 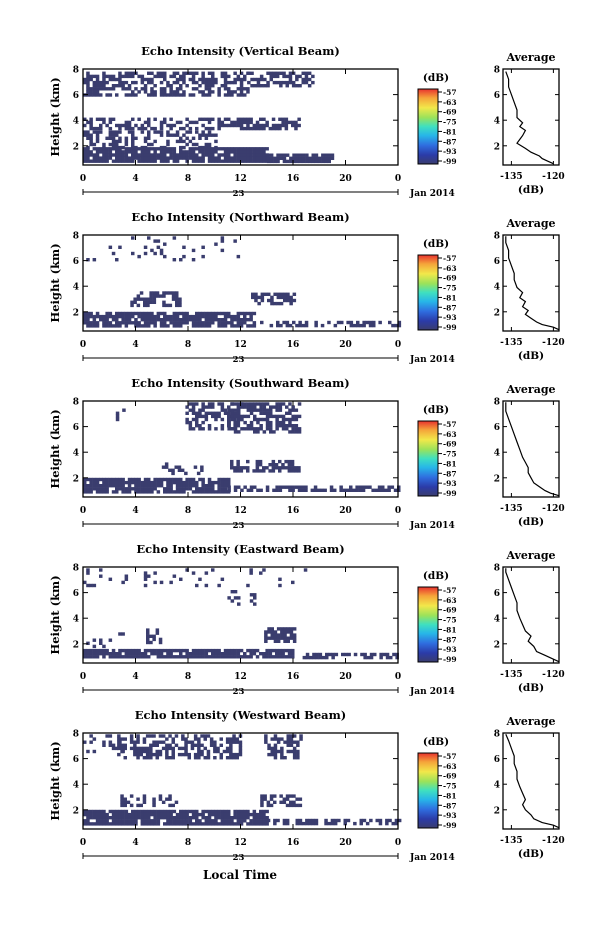 What do you see at coordinates (450, 454) in the screenshot?
I see `colorbar-tick-label: -75` at bounding box center [450, 454].